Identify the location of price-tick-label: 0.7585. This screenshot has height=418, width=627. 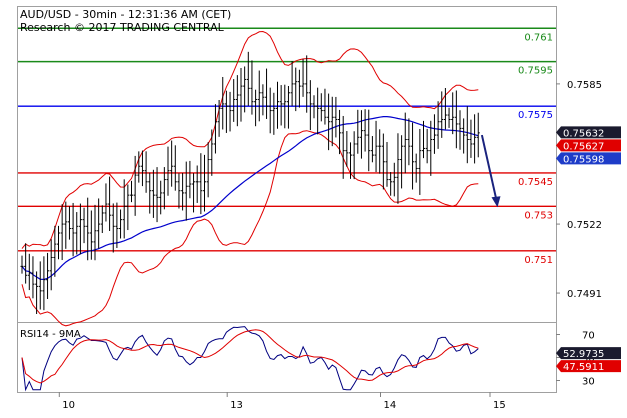
(584, 85).